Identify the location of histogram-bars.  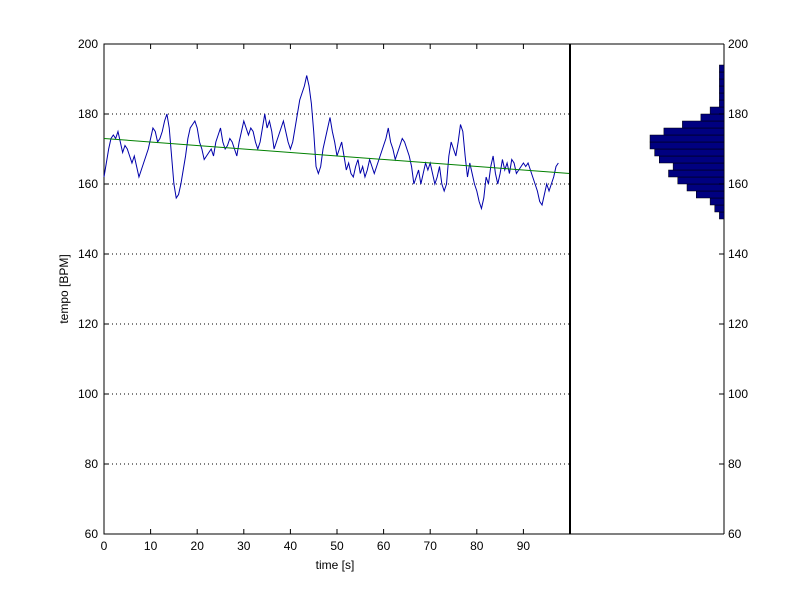
(687, 142).